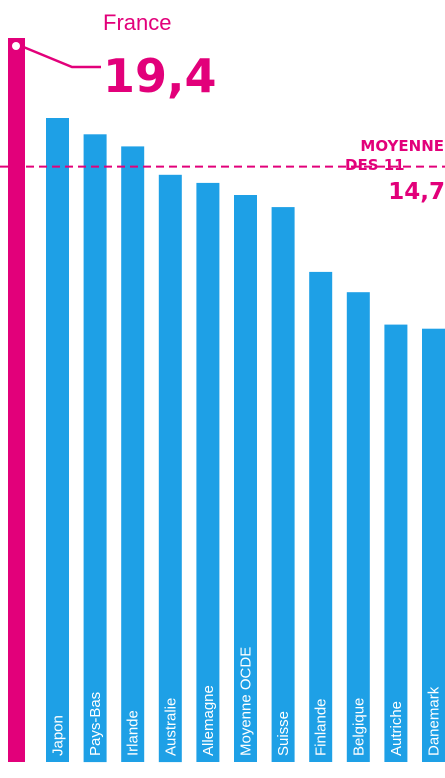 This screenshot has height=778, width=445. I want to click on bar-australie, so click(170, 468).